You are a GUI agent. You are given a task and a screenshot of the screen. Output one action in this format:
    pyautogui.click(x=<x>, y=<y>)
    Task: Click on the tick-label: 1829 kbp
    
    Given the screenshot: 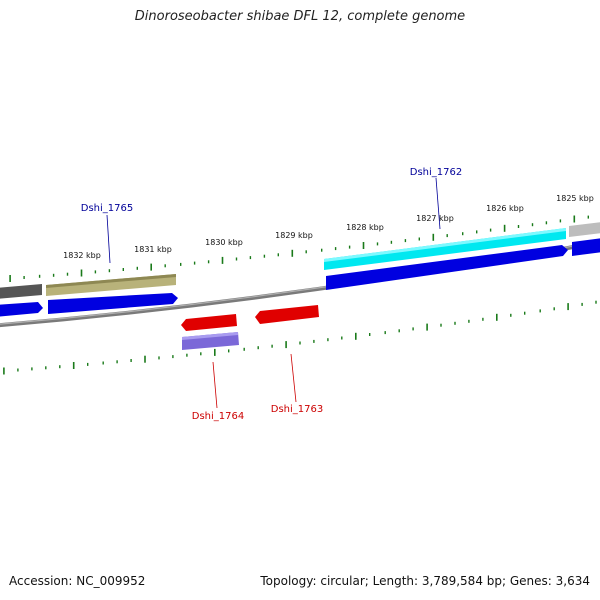 What is the action you would take?
    pyautogui.click(x=294, y=235)
    